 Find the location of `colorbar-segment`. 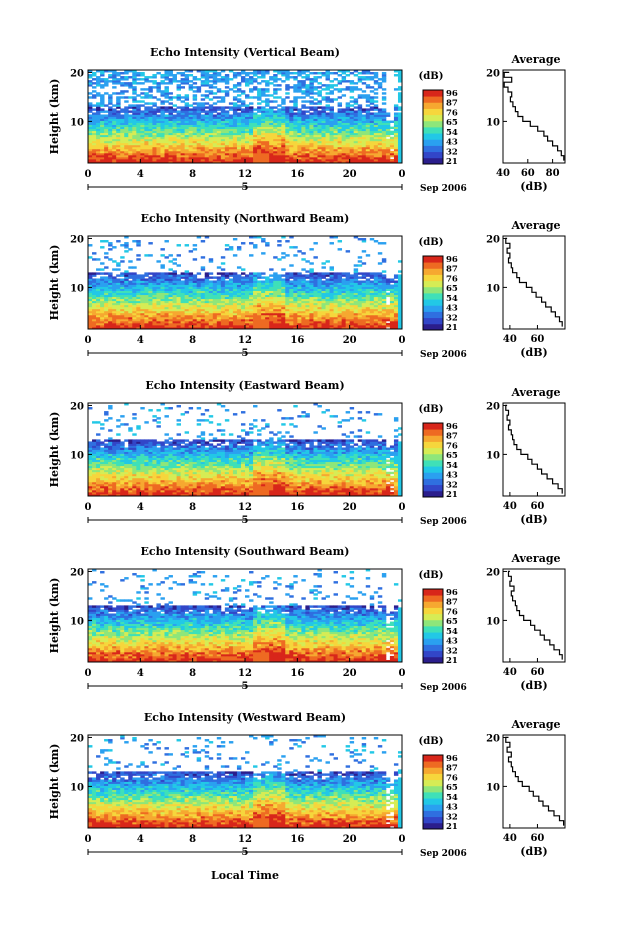

colorbar-segment is located at coordinates (433, 93).